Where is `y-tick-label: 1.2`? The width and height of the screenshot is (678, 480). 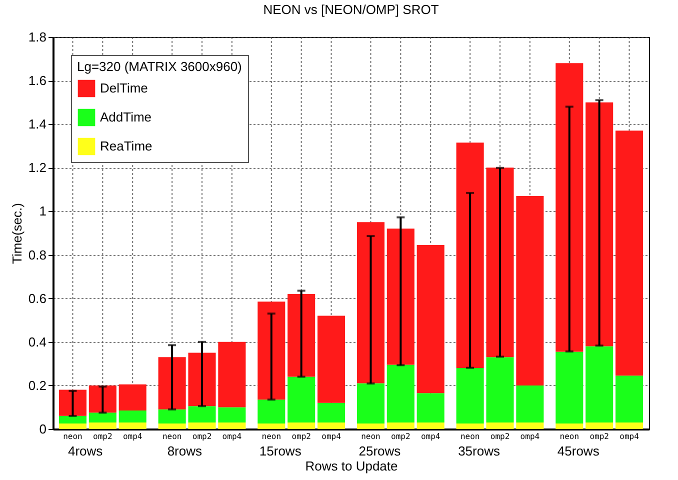
y-tick-label: 1.2 is located at coordinates (37, 168).